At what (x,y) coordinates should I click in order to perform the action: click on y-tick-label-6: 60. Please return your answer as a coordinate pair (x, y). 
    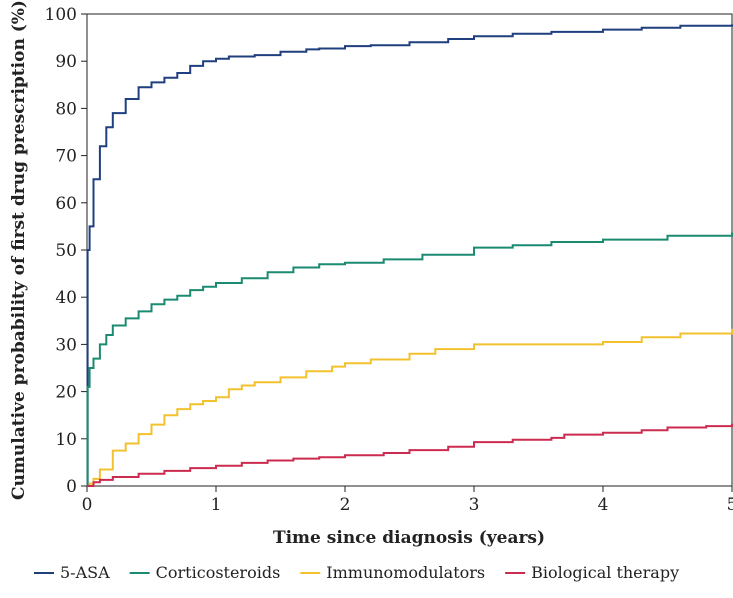
    Looking at the image, I should click on (66, 204).